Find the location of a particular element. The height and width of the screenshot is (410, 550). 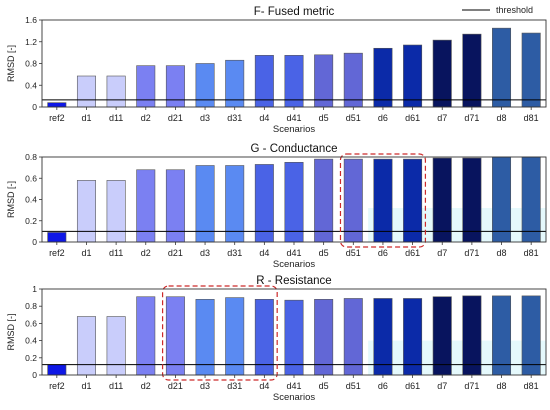

highlight-box is located at coordinates (219, 333).